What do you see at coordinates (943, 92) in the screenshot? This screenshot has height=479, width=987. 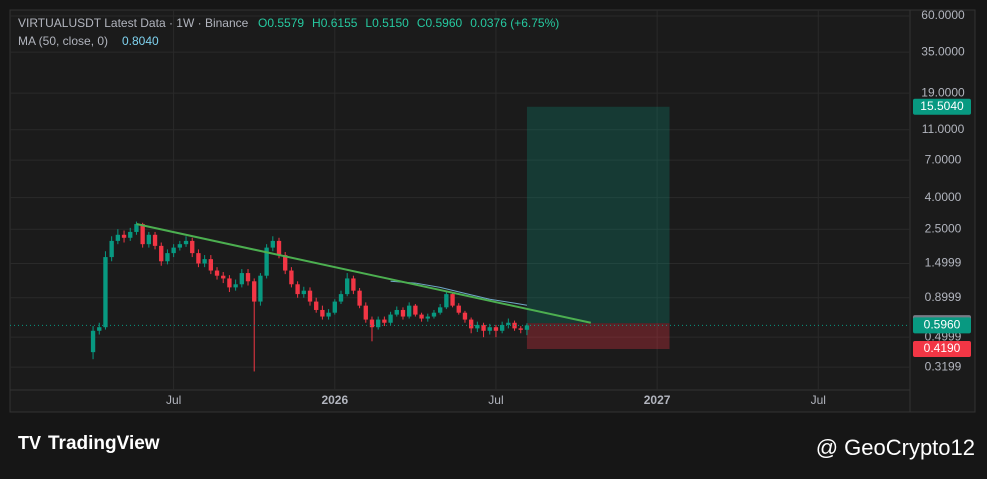 I see `y-tick-label: 19.0000` at bounding box center [943, 92].